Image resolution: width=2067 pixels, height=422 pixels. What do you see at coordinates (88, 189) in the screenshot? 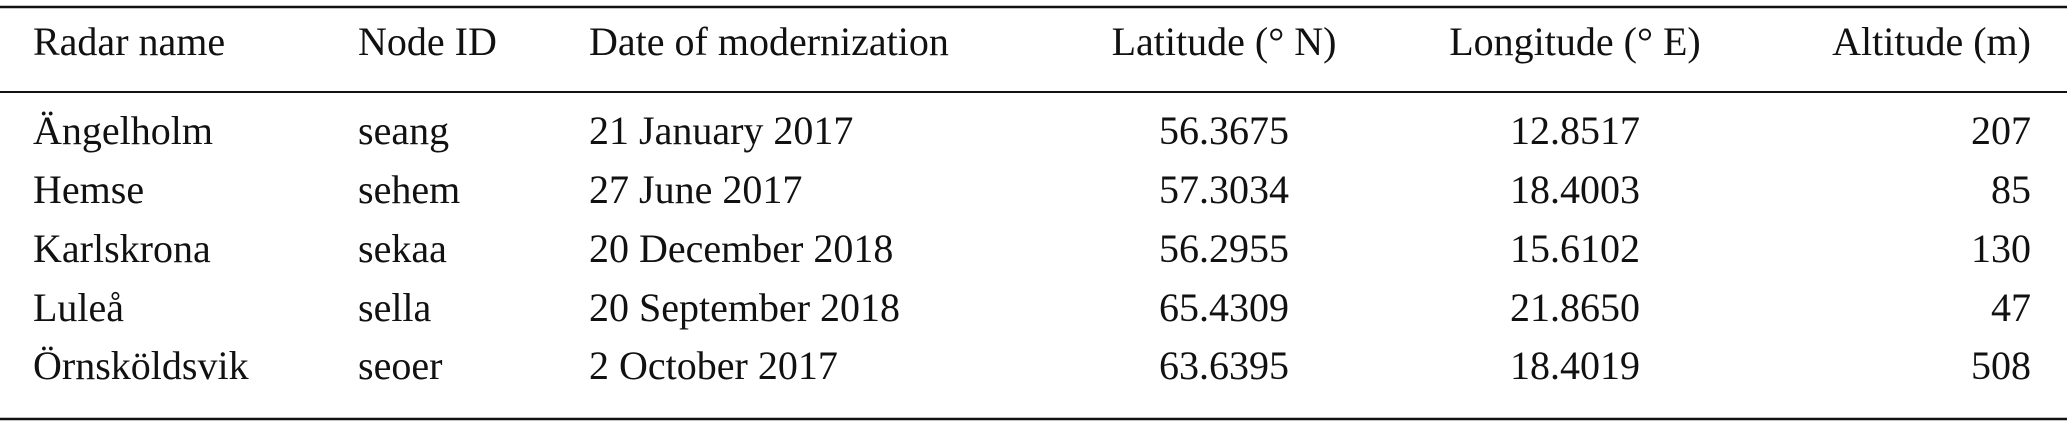
I see `table-cell: Hemse` at bounding box center [88, 189].